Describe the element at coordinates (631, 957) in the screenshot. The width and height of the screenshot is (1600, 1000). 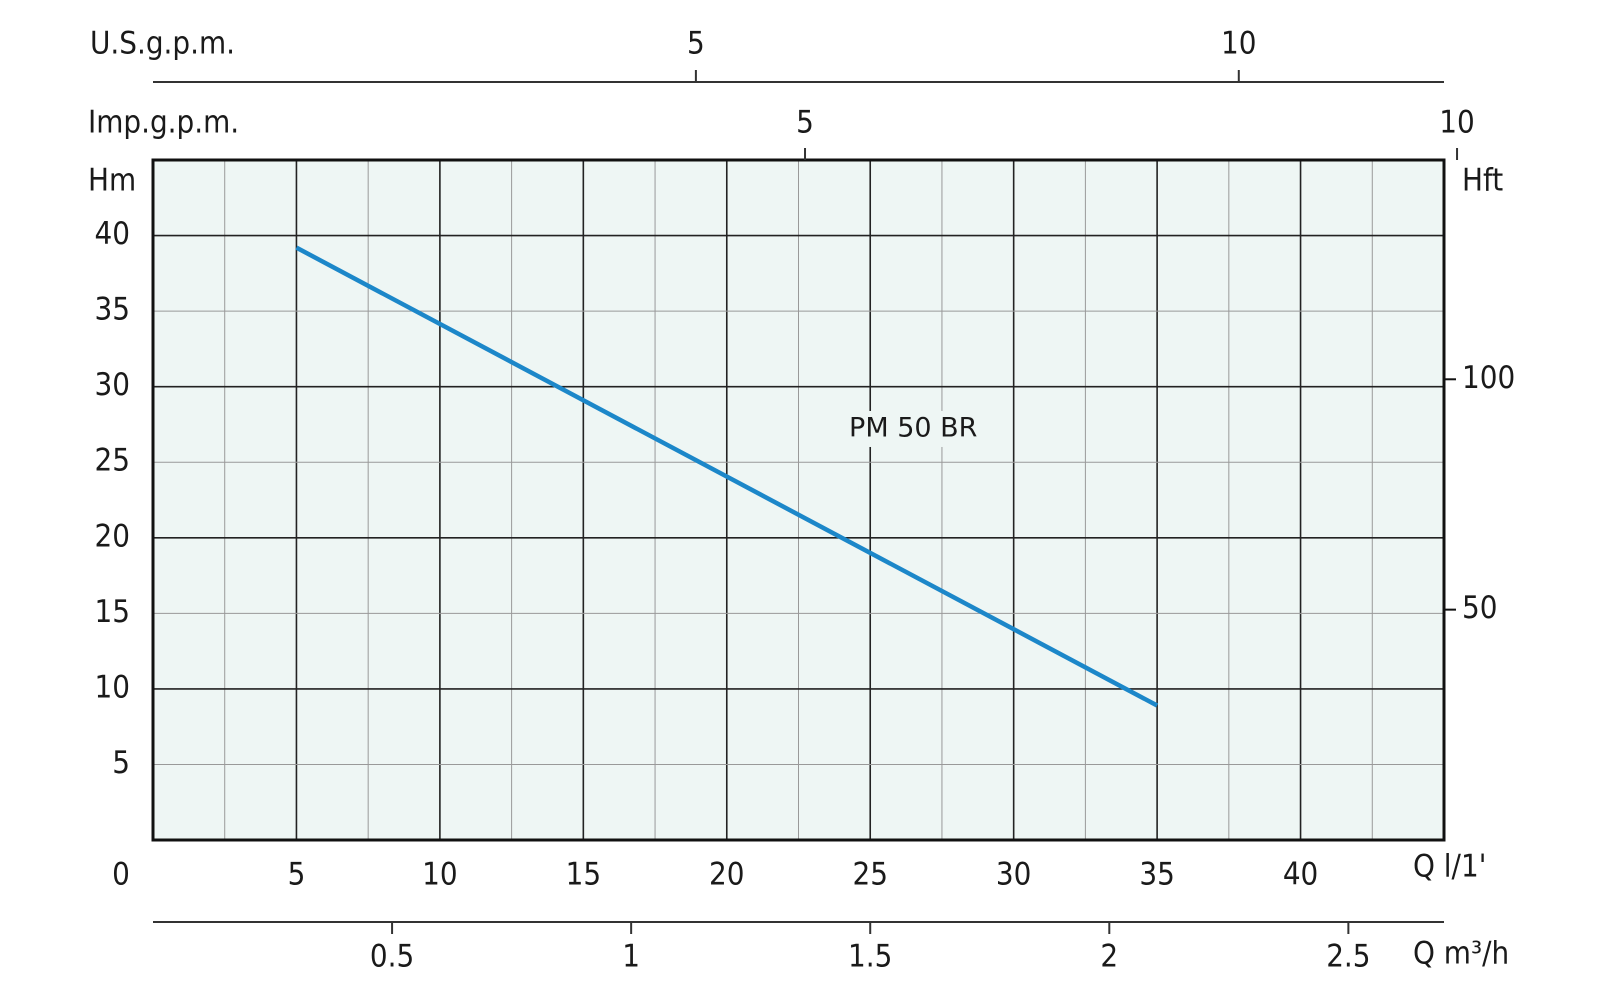
I see `m3h_axis-tick-label: 1` at that location.